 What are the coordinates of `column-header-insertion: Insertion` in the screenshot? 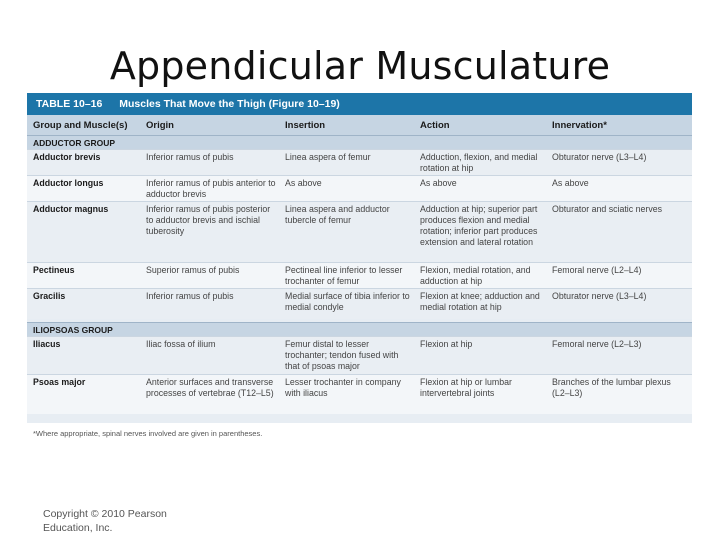 It's located at (305, 125).